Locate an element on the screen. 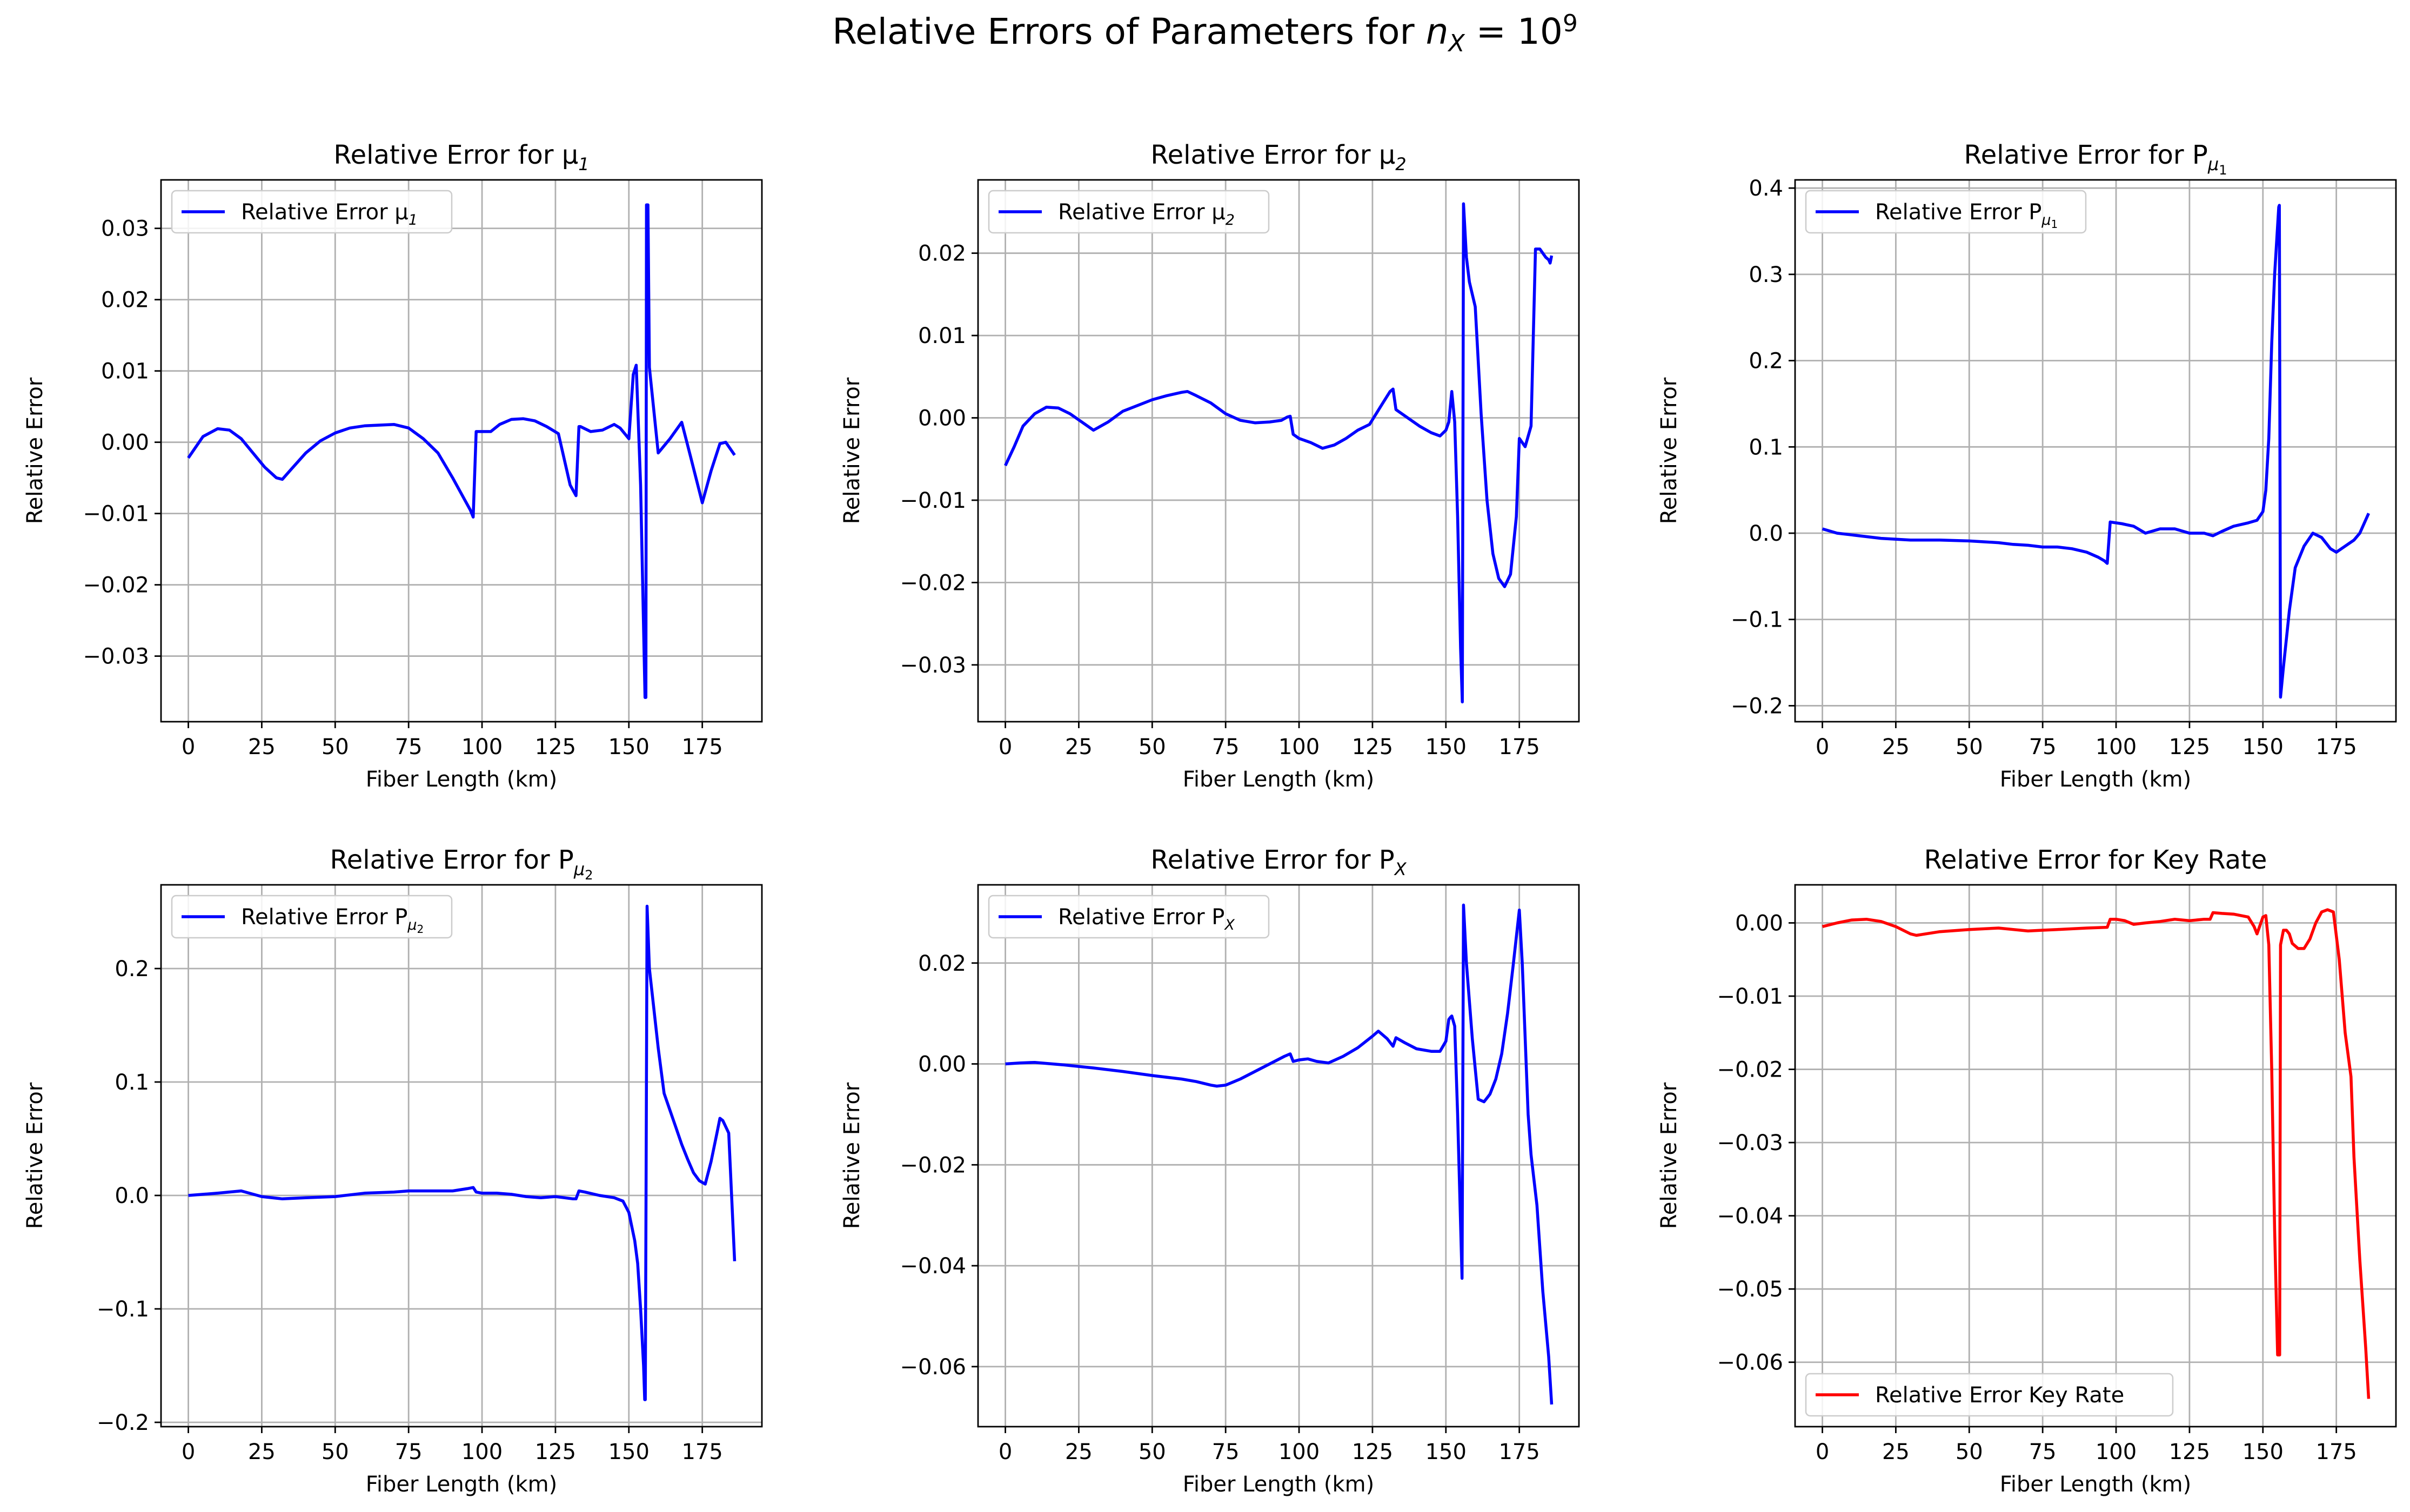 The width and height of the screenshot is (2410, 1512). subplot-title-sub: 2 is located at coordinates (1401, 164).